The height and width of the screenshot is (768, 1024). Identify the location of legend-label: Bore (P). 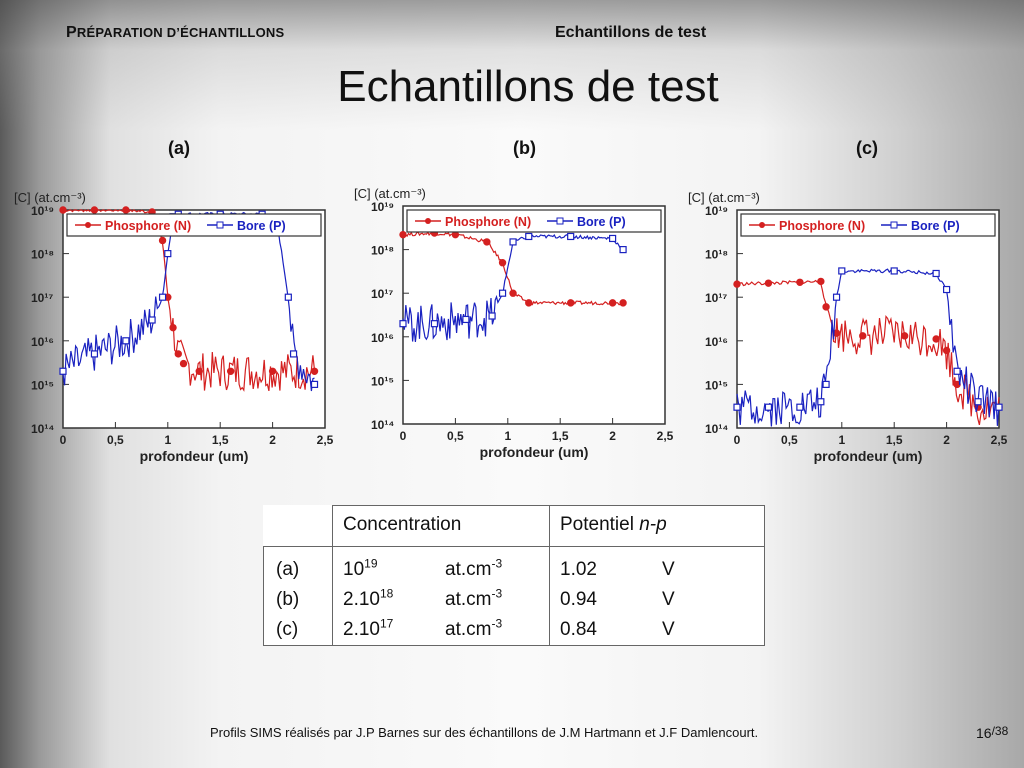
(935, 226).